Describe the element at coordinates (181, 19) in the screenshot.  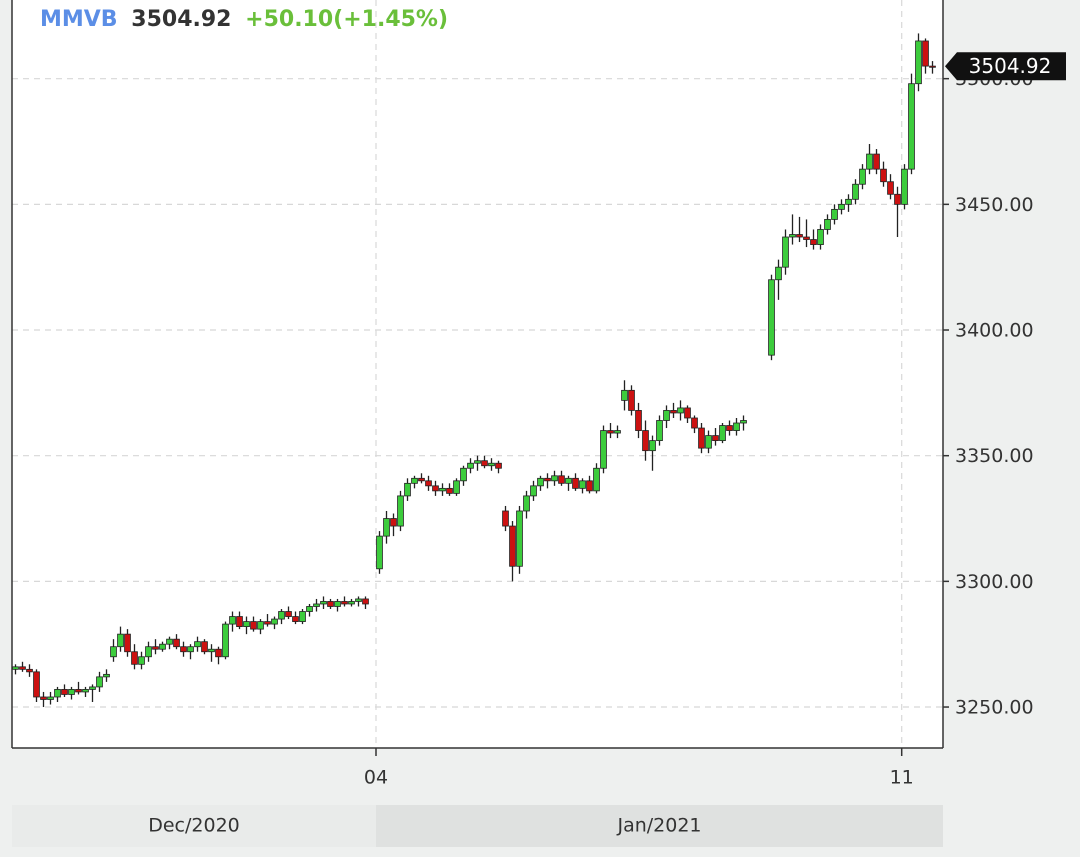
I see `last-price: 3504.92` at that location.